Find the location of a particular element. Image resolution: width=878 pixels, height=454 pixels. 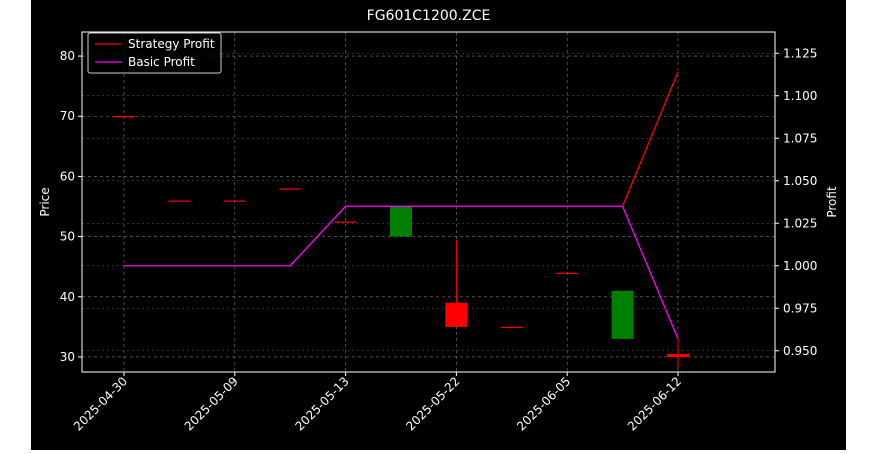

legend-label-strategy-profit: Strategy Profit is located at coordinates (171, 44).